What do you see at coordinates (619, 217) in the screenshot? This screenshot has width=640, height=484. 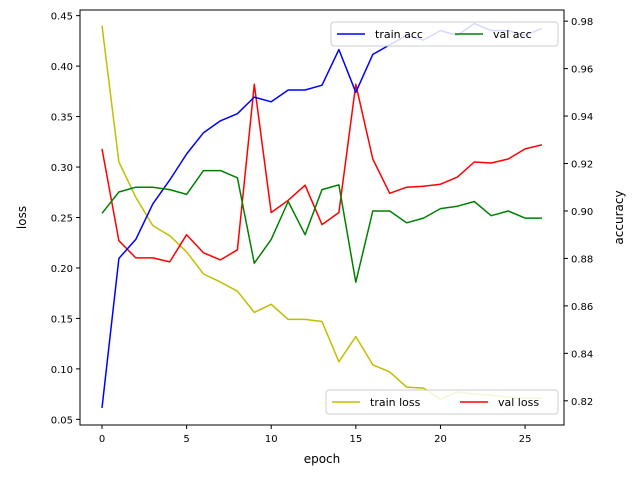 I see `right-y-axis-label: accuracy` at bounding box center [619, 217].